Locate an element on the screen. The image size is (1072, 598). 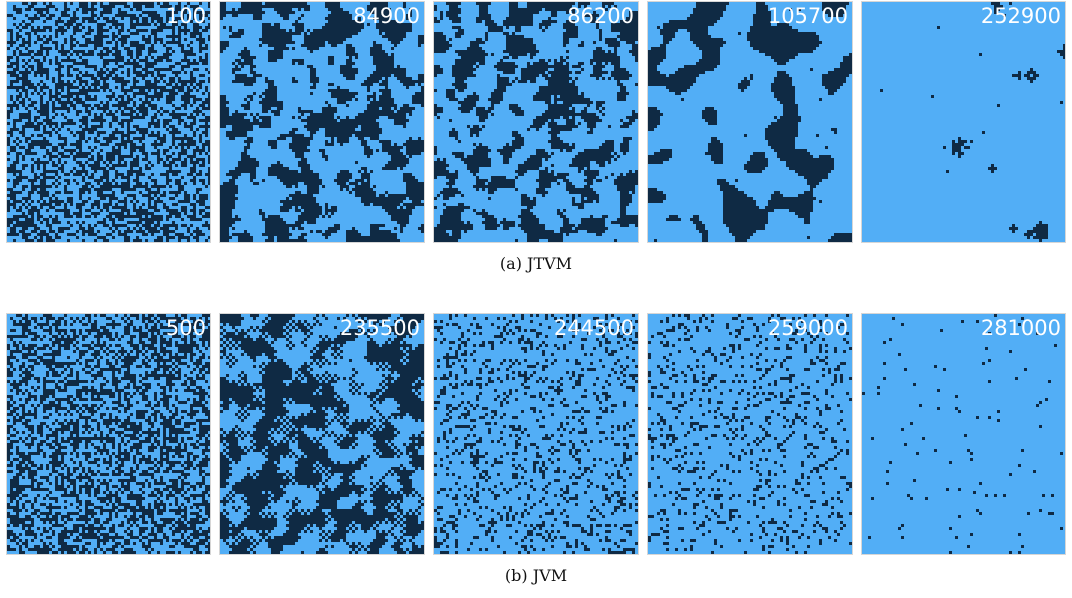
panel-b-5: 281000 is located at coordinates (963, 434).